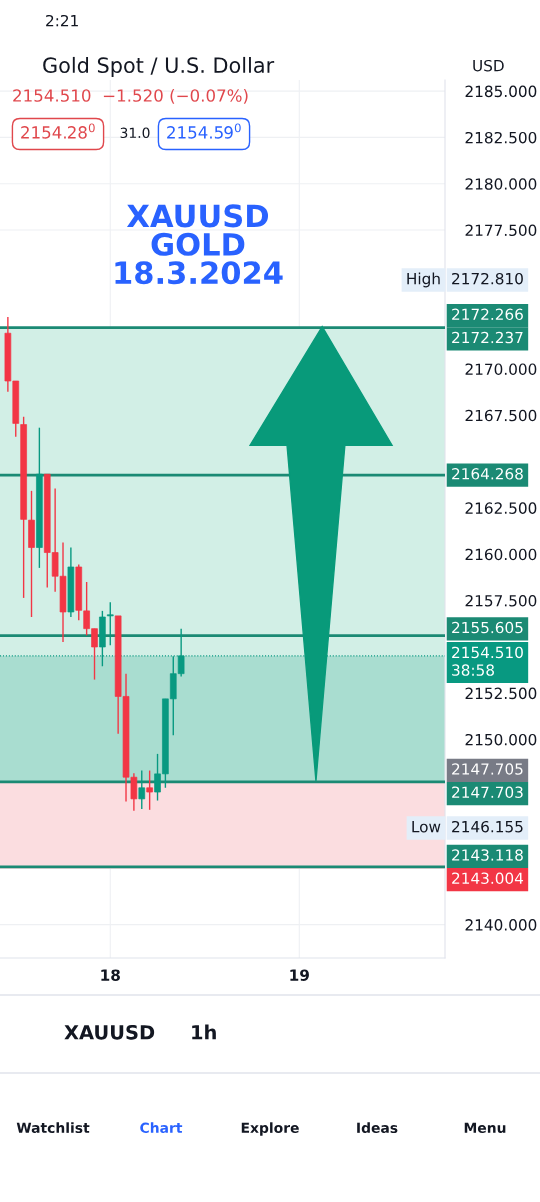  I want to click on text: 1h, so click(204, 1032).